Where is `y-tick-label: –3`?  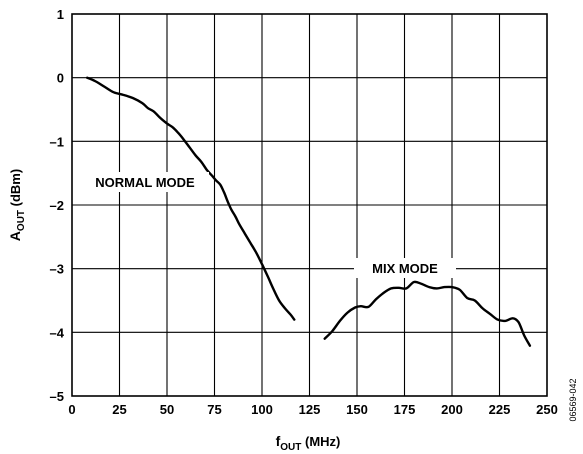 y-tick-label: –3 is located at coordinates (57, 269).